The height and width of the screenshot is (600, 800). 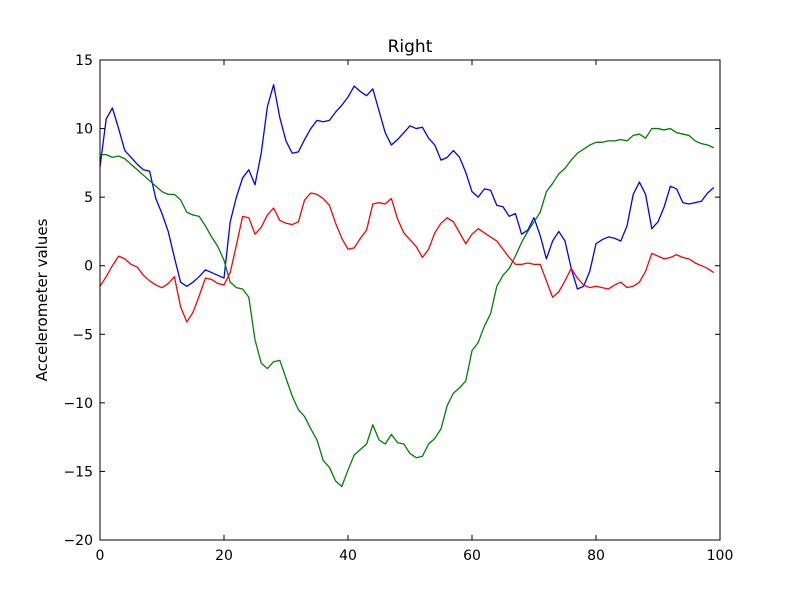 What do you see at coordinates (84, 130) in the screenshot?
I see `y-tick-label: 10` at bounding box center [84, 130].